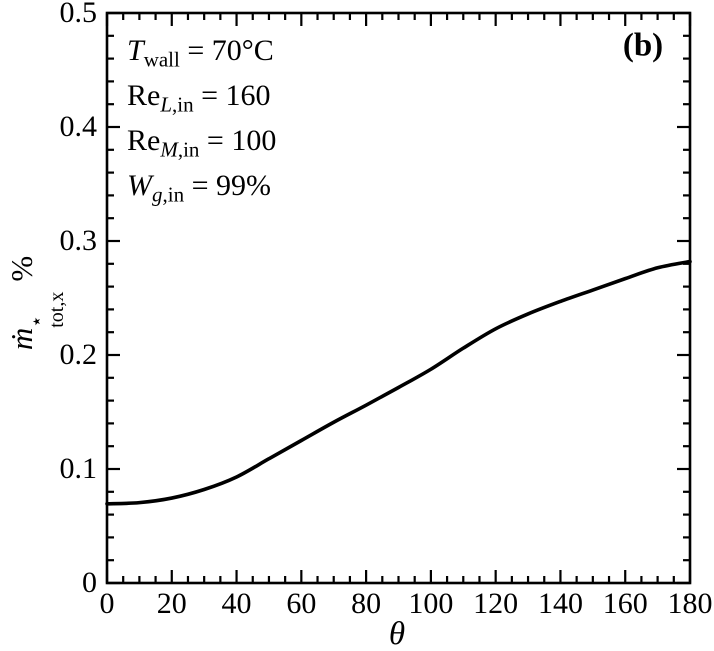 This screenshot has height=651, width=714. What do you see at coordinates (301, 603) in the screenshot?
I see `x-tick-label: 60` at bounding box center [301, 603].